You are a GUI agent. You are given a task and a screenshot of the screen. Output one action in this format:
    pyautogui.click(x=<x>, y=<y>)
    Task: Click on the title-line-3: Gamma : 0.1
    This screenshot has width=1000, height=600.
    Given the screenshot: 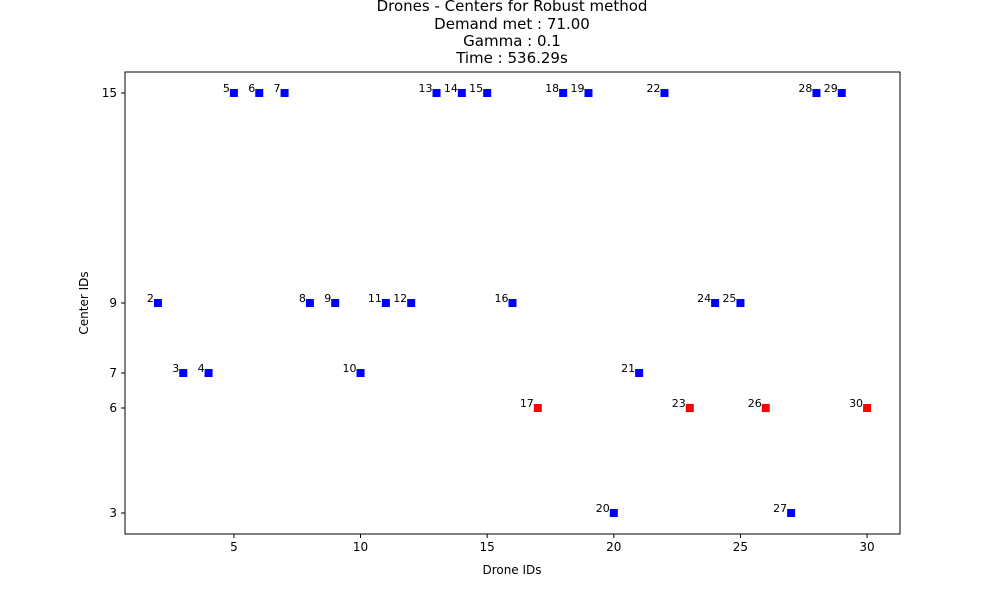 What is the action you would take?
    pyautogui.click(x=512, y=41)
    